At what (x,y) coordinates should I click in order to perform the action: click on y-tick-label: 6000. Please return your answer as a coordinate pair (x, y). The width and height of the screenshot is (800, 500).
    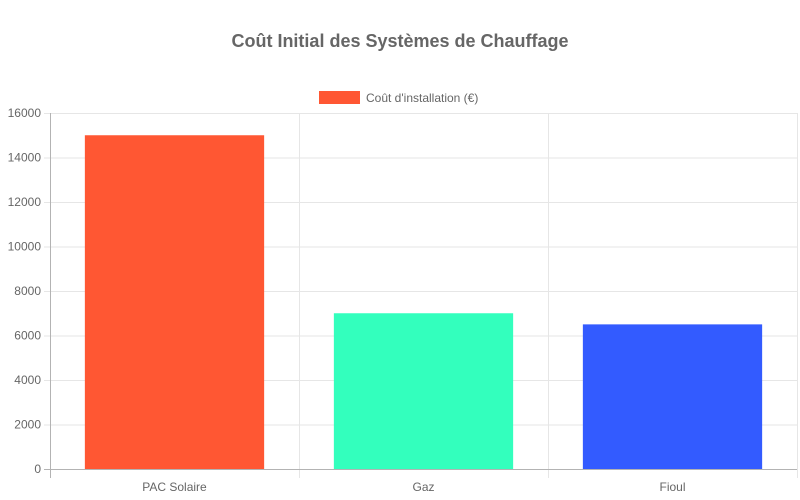
    Looking at the image, I should click on (27, 336).